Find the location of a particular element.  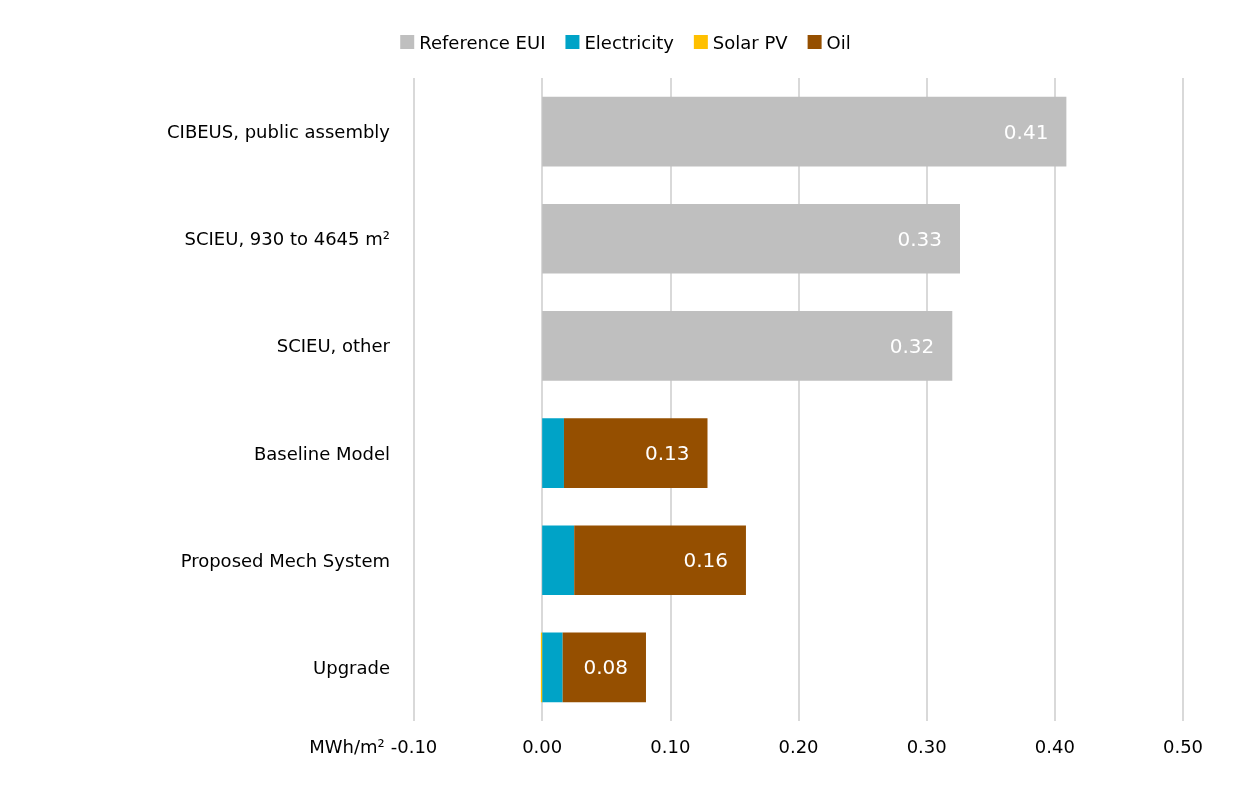

data-label: 0.41 is located at coordinates (1026, 131).